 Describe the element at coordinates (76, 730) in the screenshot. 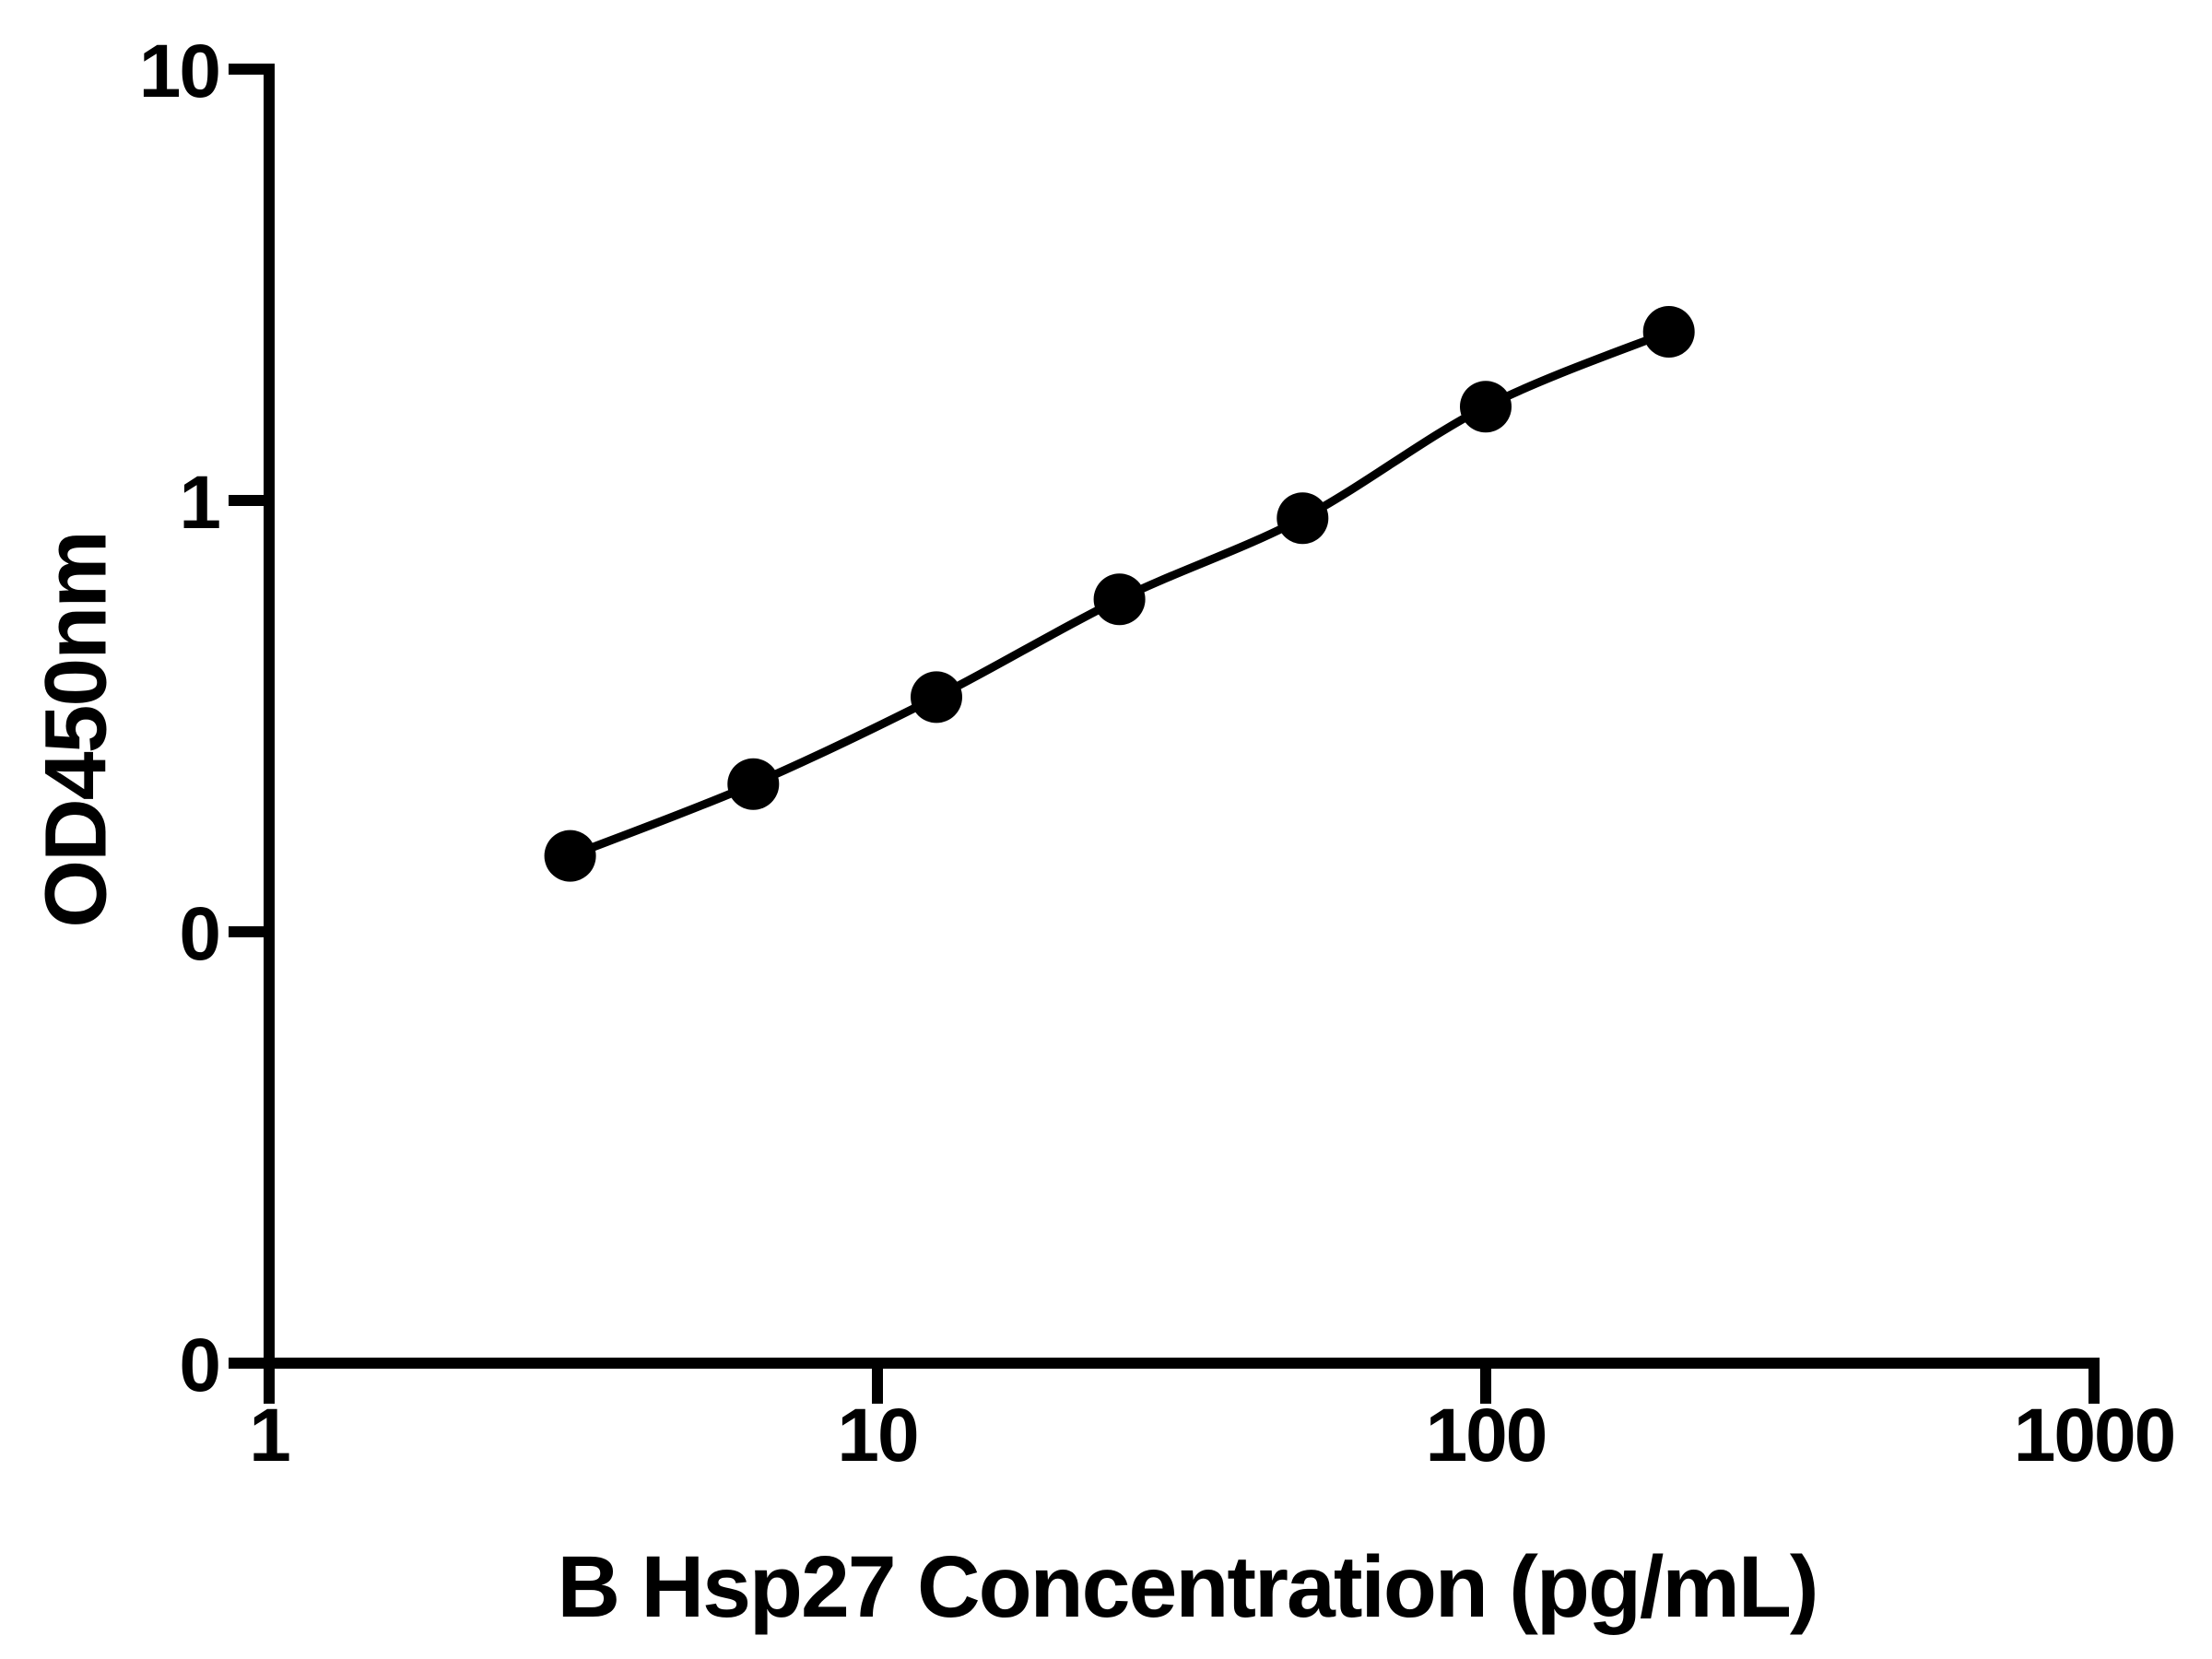

I see `y-axis-title: OD450nm` at that location.